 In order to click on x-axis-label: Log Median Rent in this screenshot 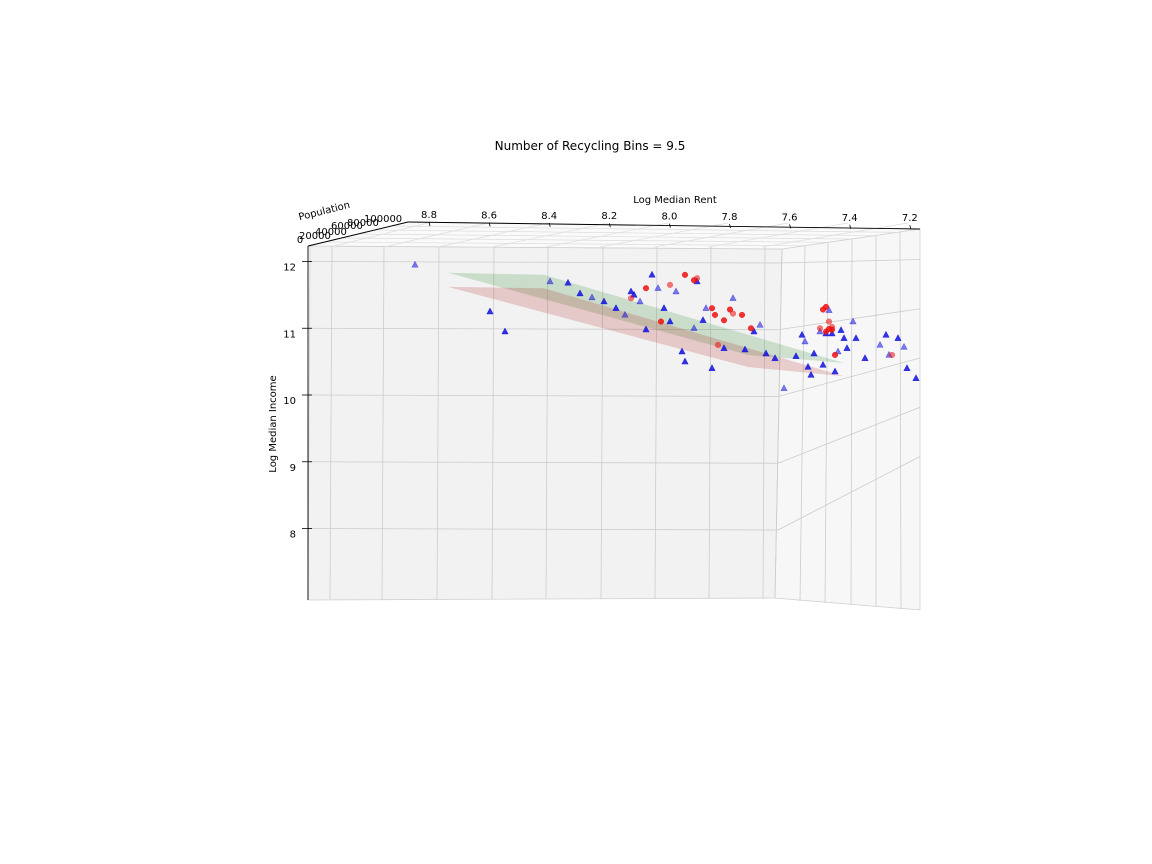, I will do `click(675, 200)`.